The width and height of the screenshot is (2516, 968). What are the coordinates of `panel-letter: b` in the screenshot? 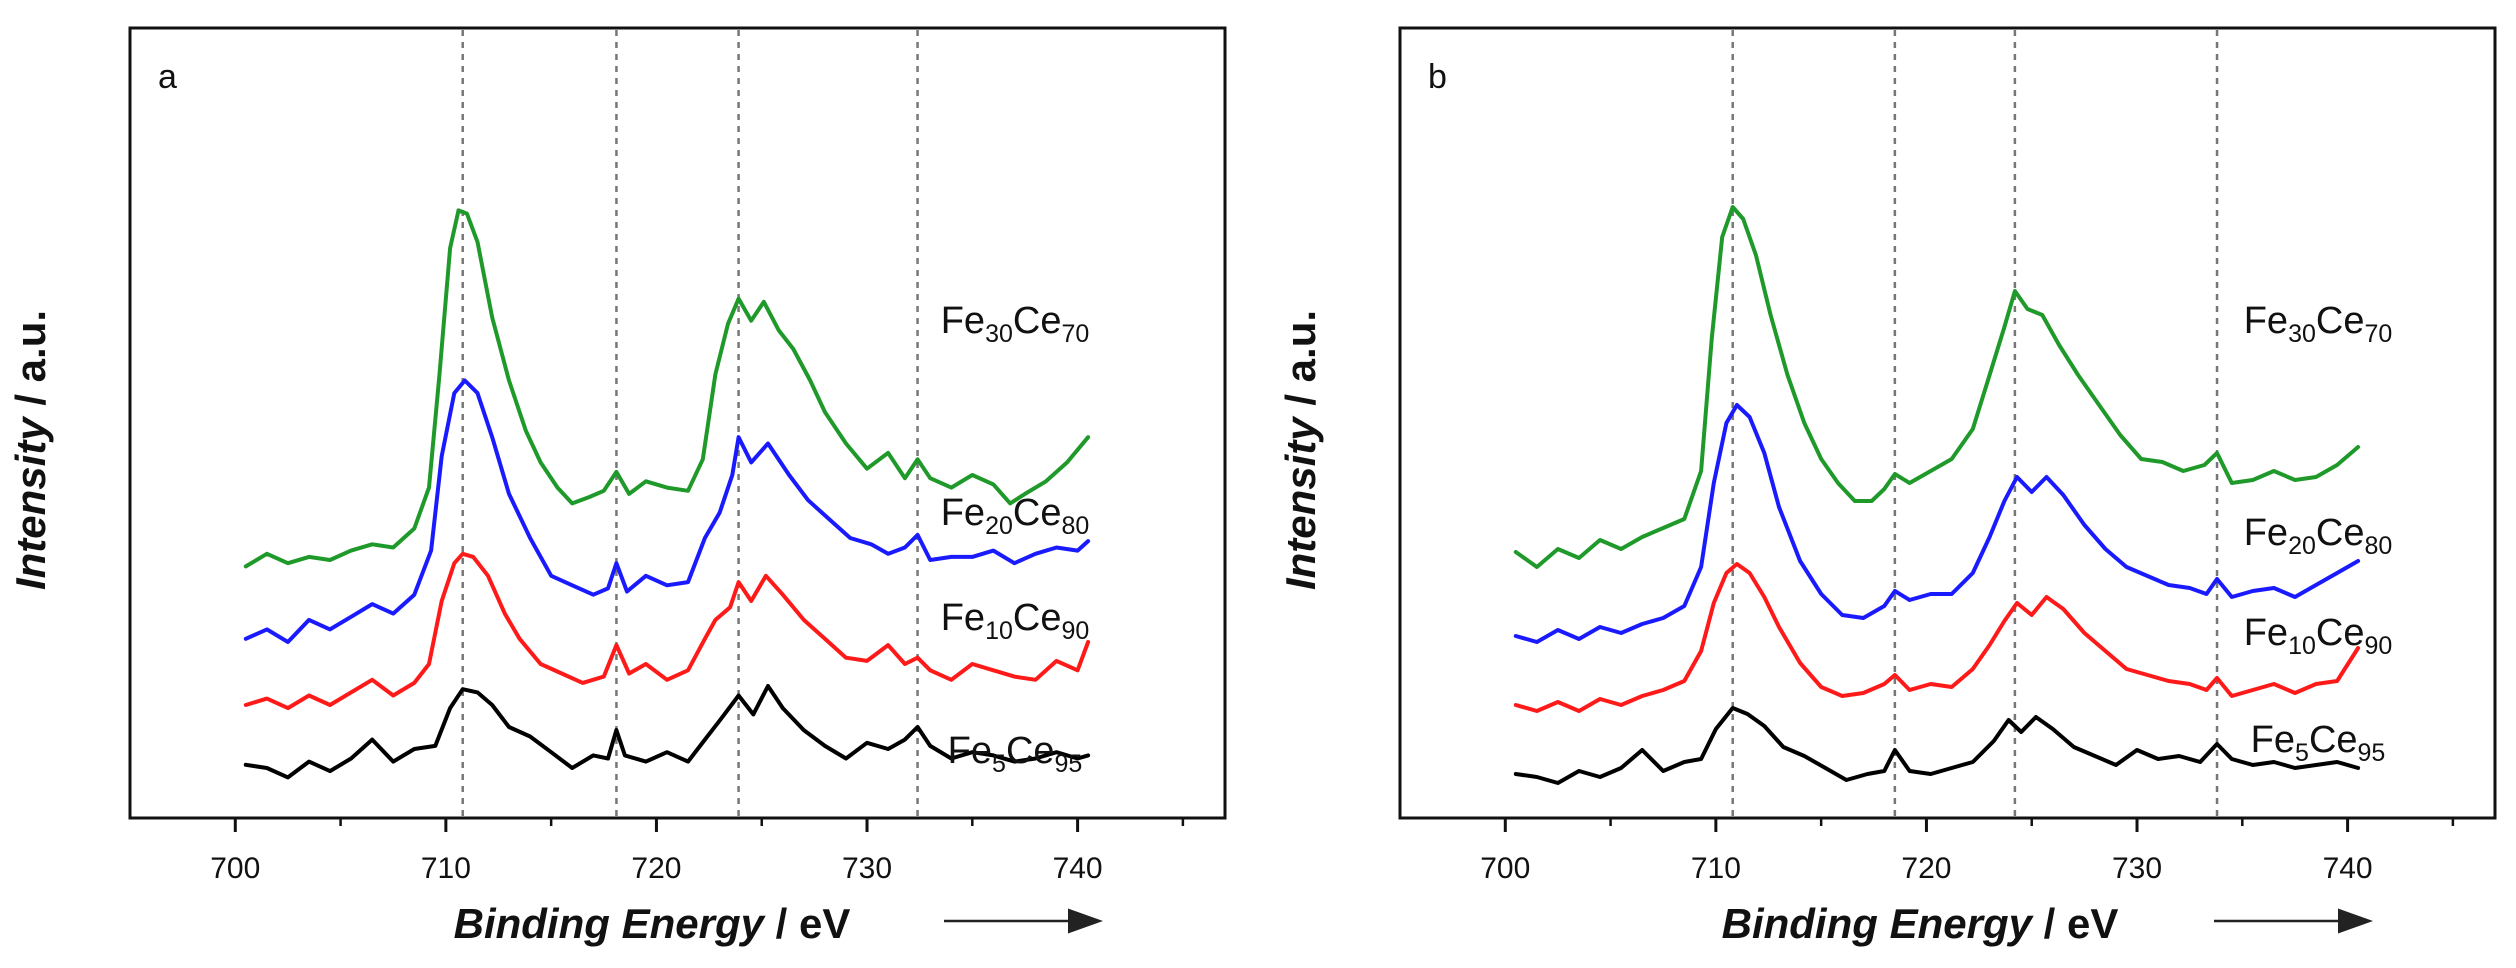 It's located at (1437, 77).